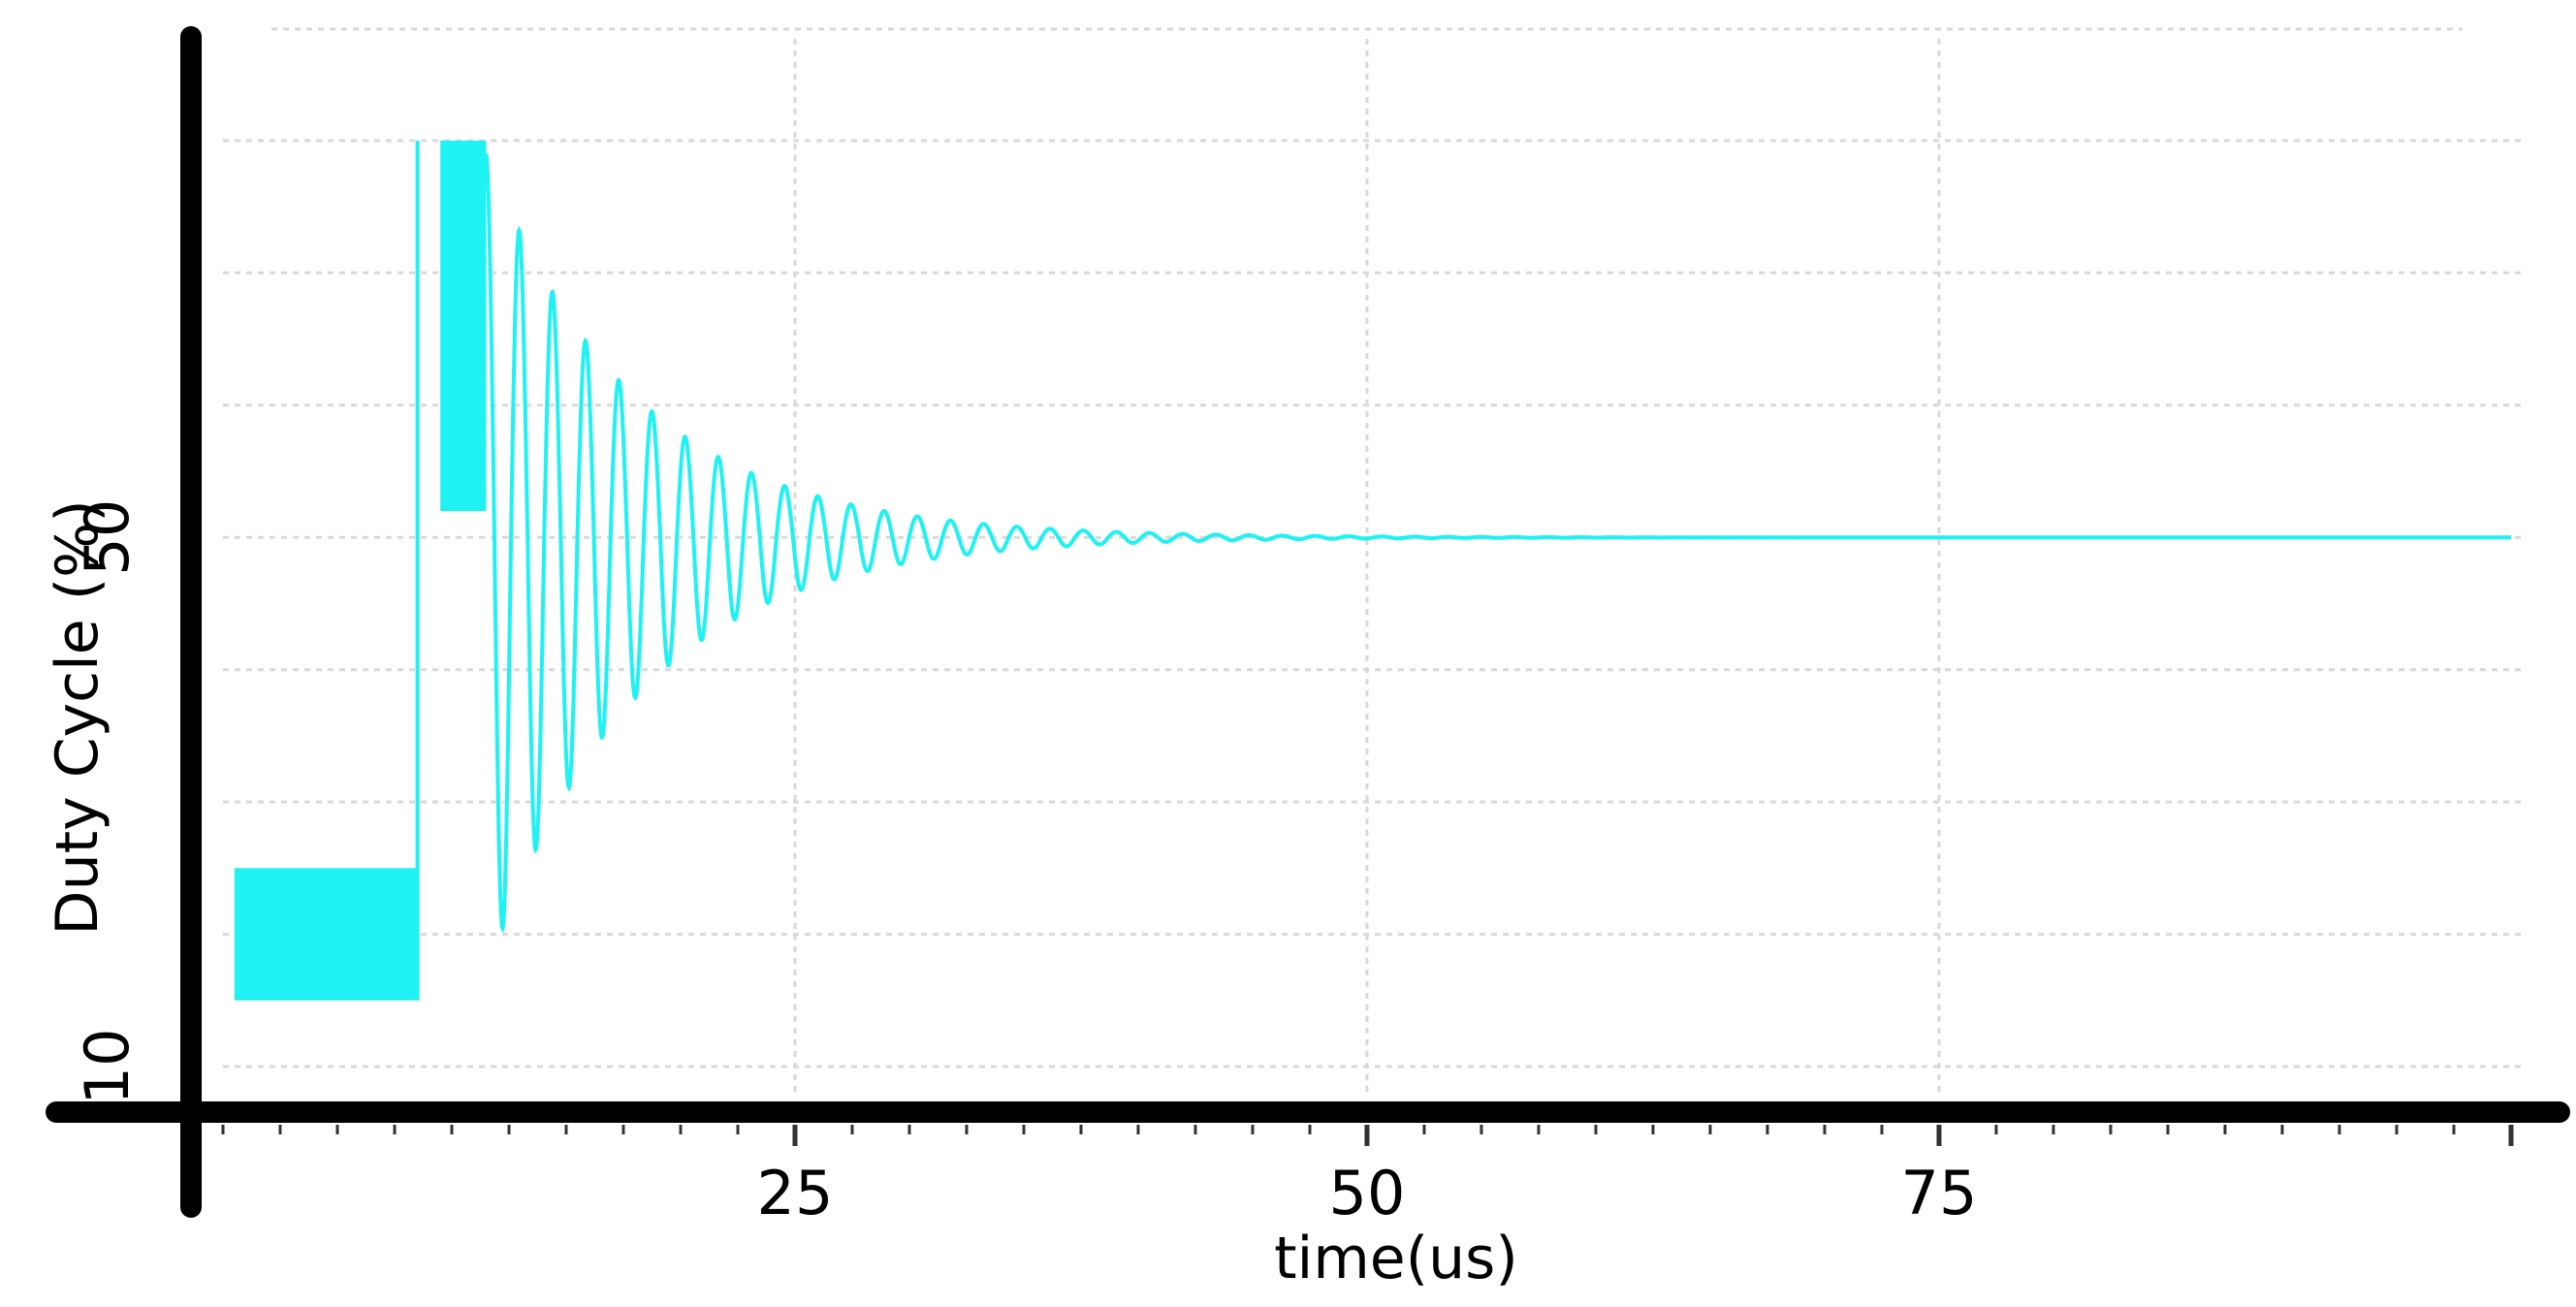  What do you see at coordinates (107, 537) in the screenshot?
I see `y-tick-label: 50` at bounding box center [107, 537].